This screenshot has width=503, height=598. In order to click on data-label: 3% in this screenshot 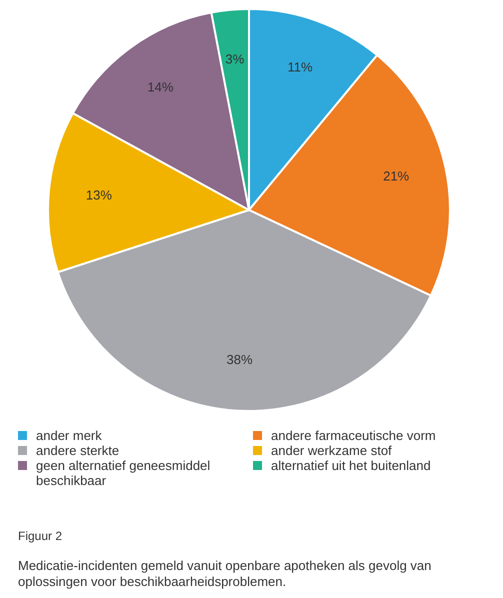, I will do `click(235, 58)`.